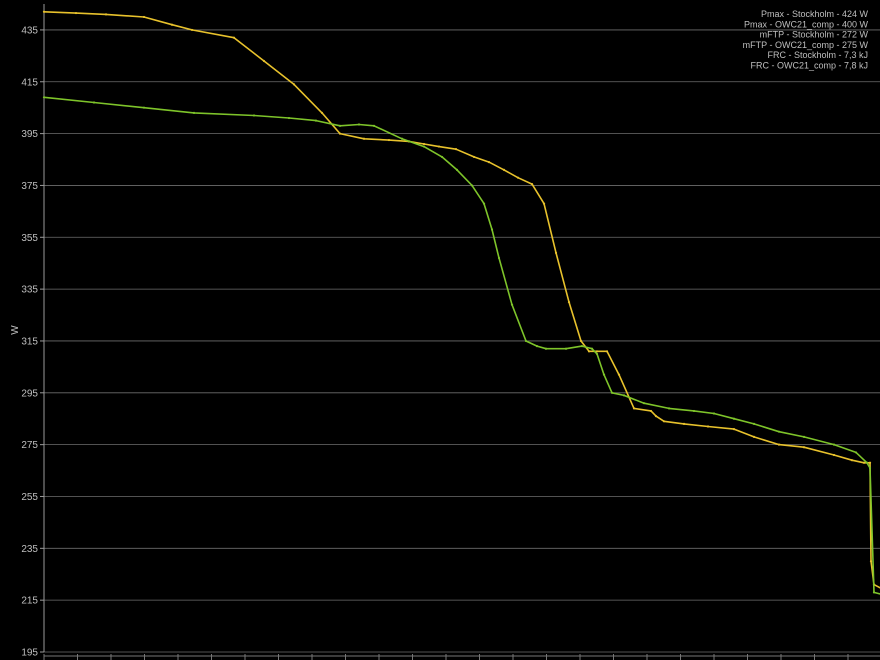 This screenshot has width=880, height=660. What do you see at coordinates (15, 330) in the screenshot?
I see `y-axis-title: W` at bounding box center [15, 330].